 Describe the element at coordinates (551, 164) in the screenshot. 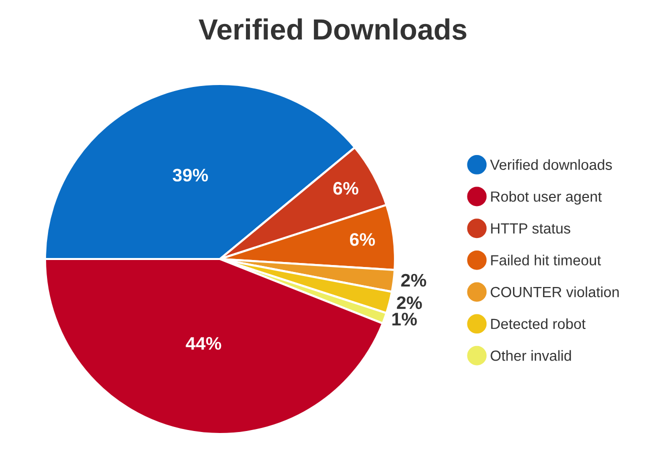

I see `legend-label: Verified downloads` at that location.